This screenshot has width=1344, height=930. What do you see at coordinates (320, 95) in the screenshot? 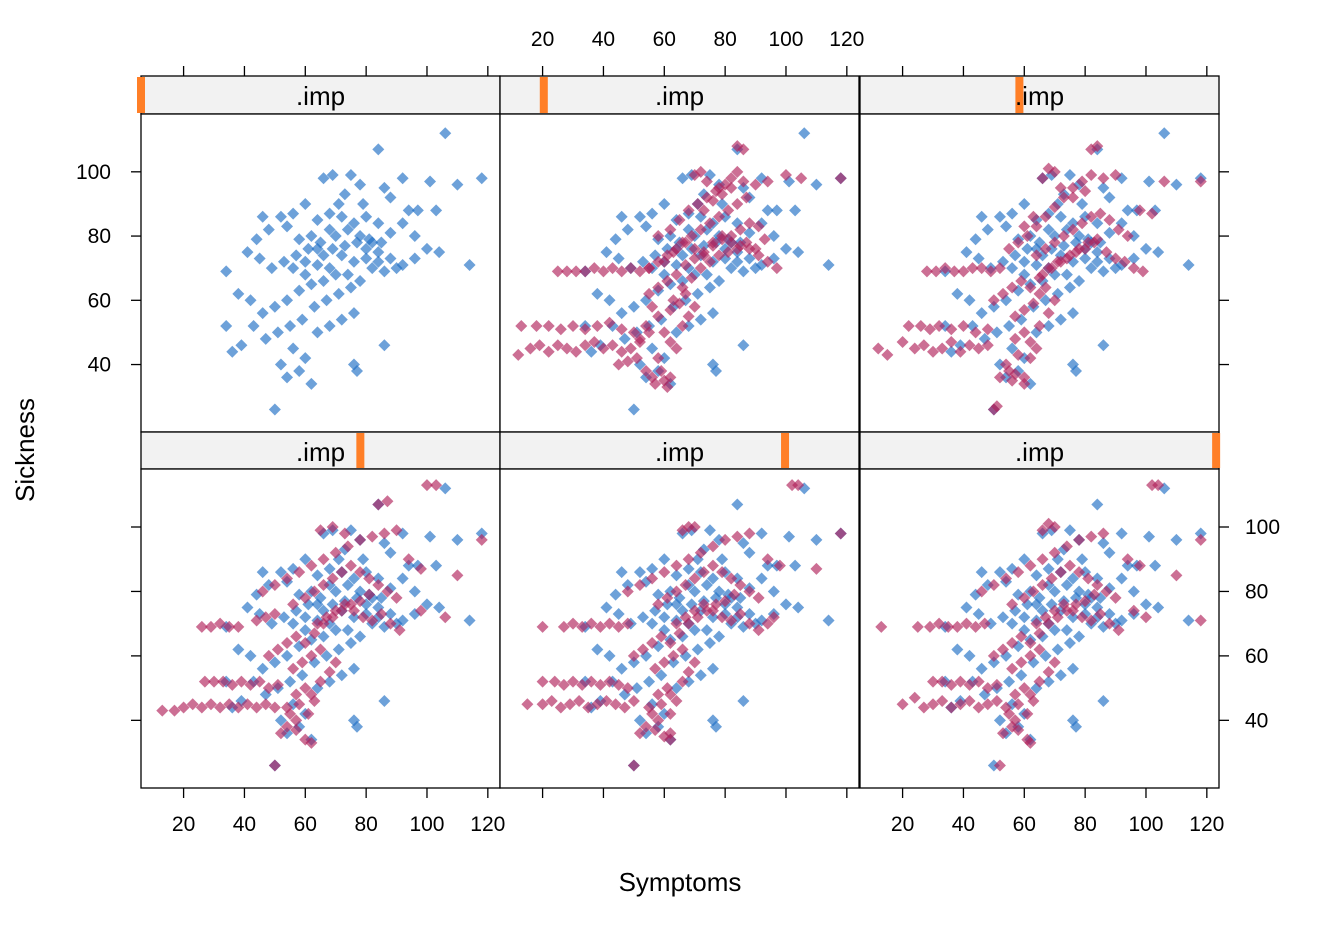
I see `strip-background` at bounding box center [320, 95].